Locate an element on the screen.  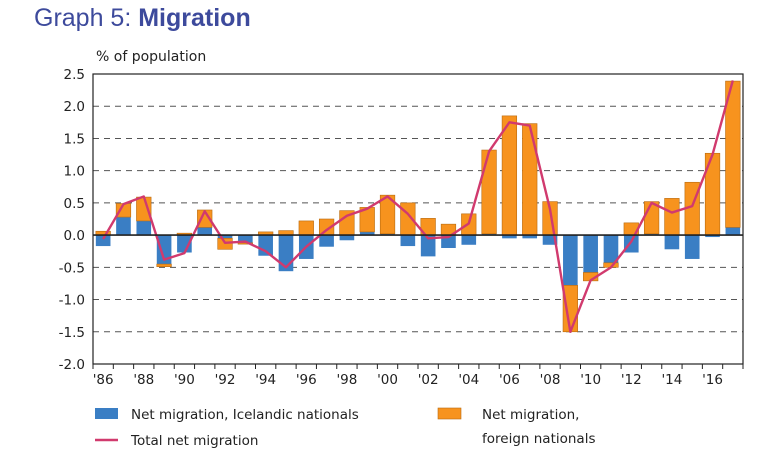
y-tick-label: 2.0 is located at coordinates (74, 107).